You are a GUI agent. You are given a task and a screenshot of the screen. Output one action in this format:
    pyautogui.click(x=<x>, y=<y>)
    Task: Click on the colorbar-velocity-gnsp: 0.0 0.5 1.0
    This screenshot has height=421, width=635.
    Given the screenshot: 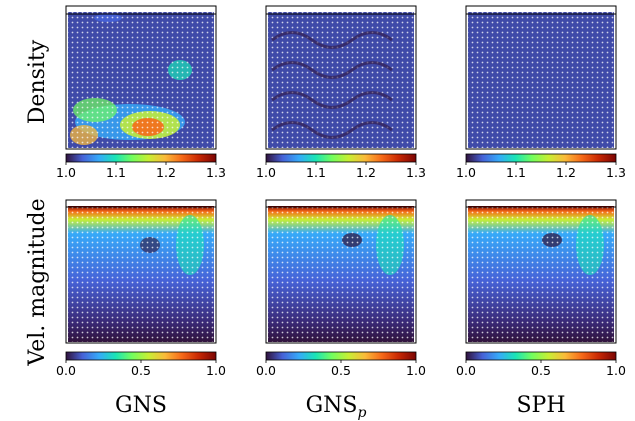 What is the action you would take?
    pyautogui.click(x=341, y=364)
    